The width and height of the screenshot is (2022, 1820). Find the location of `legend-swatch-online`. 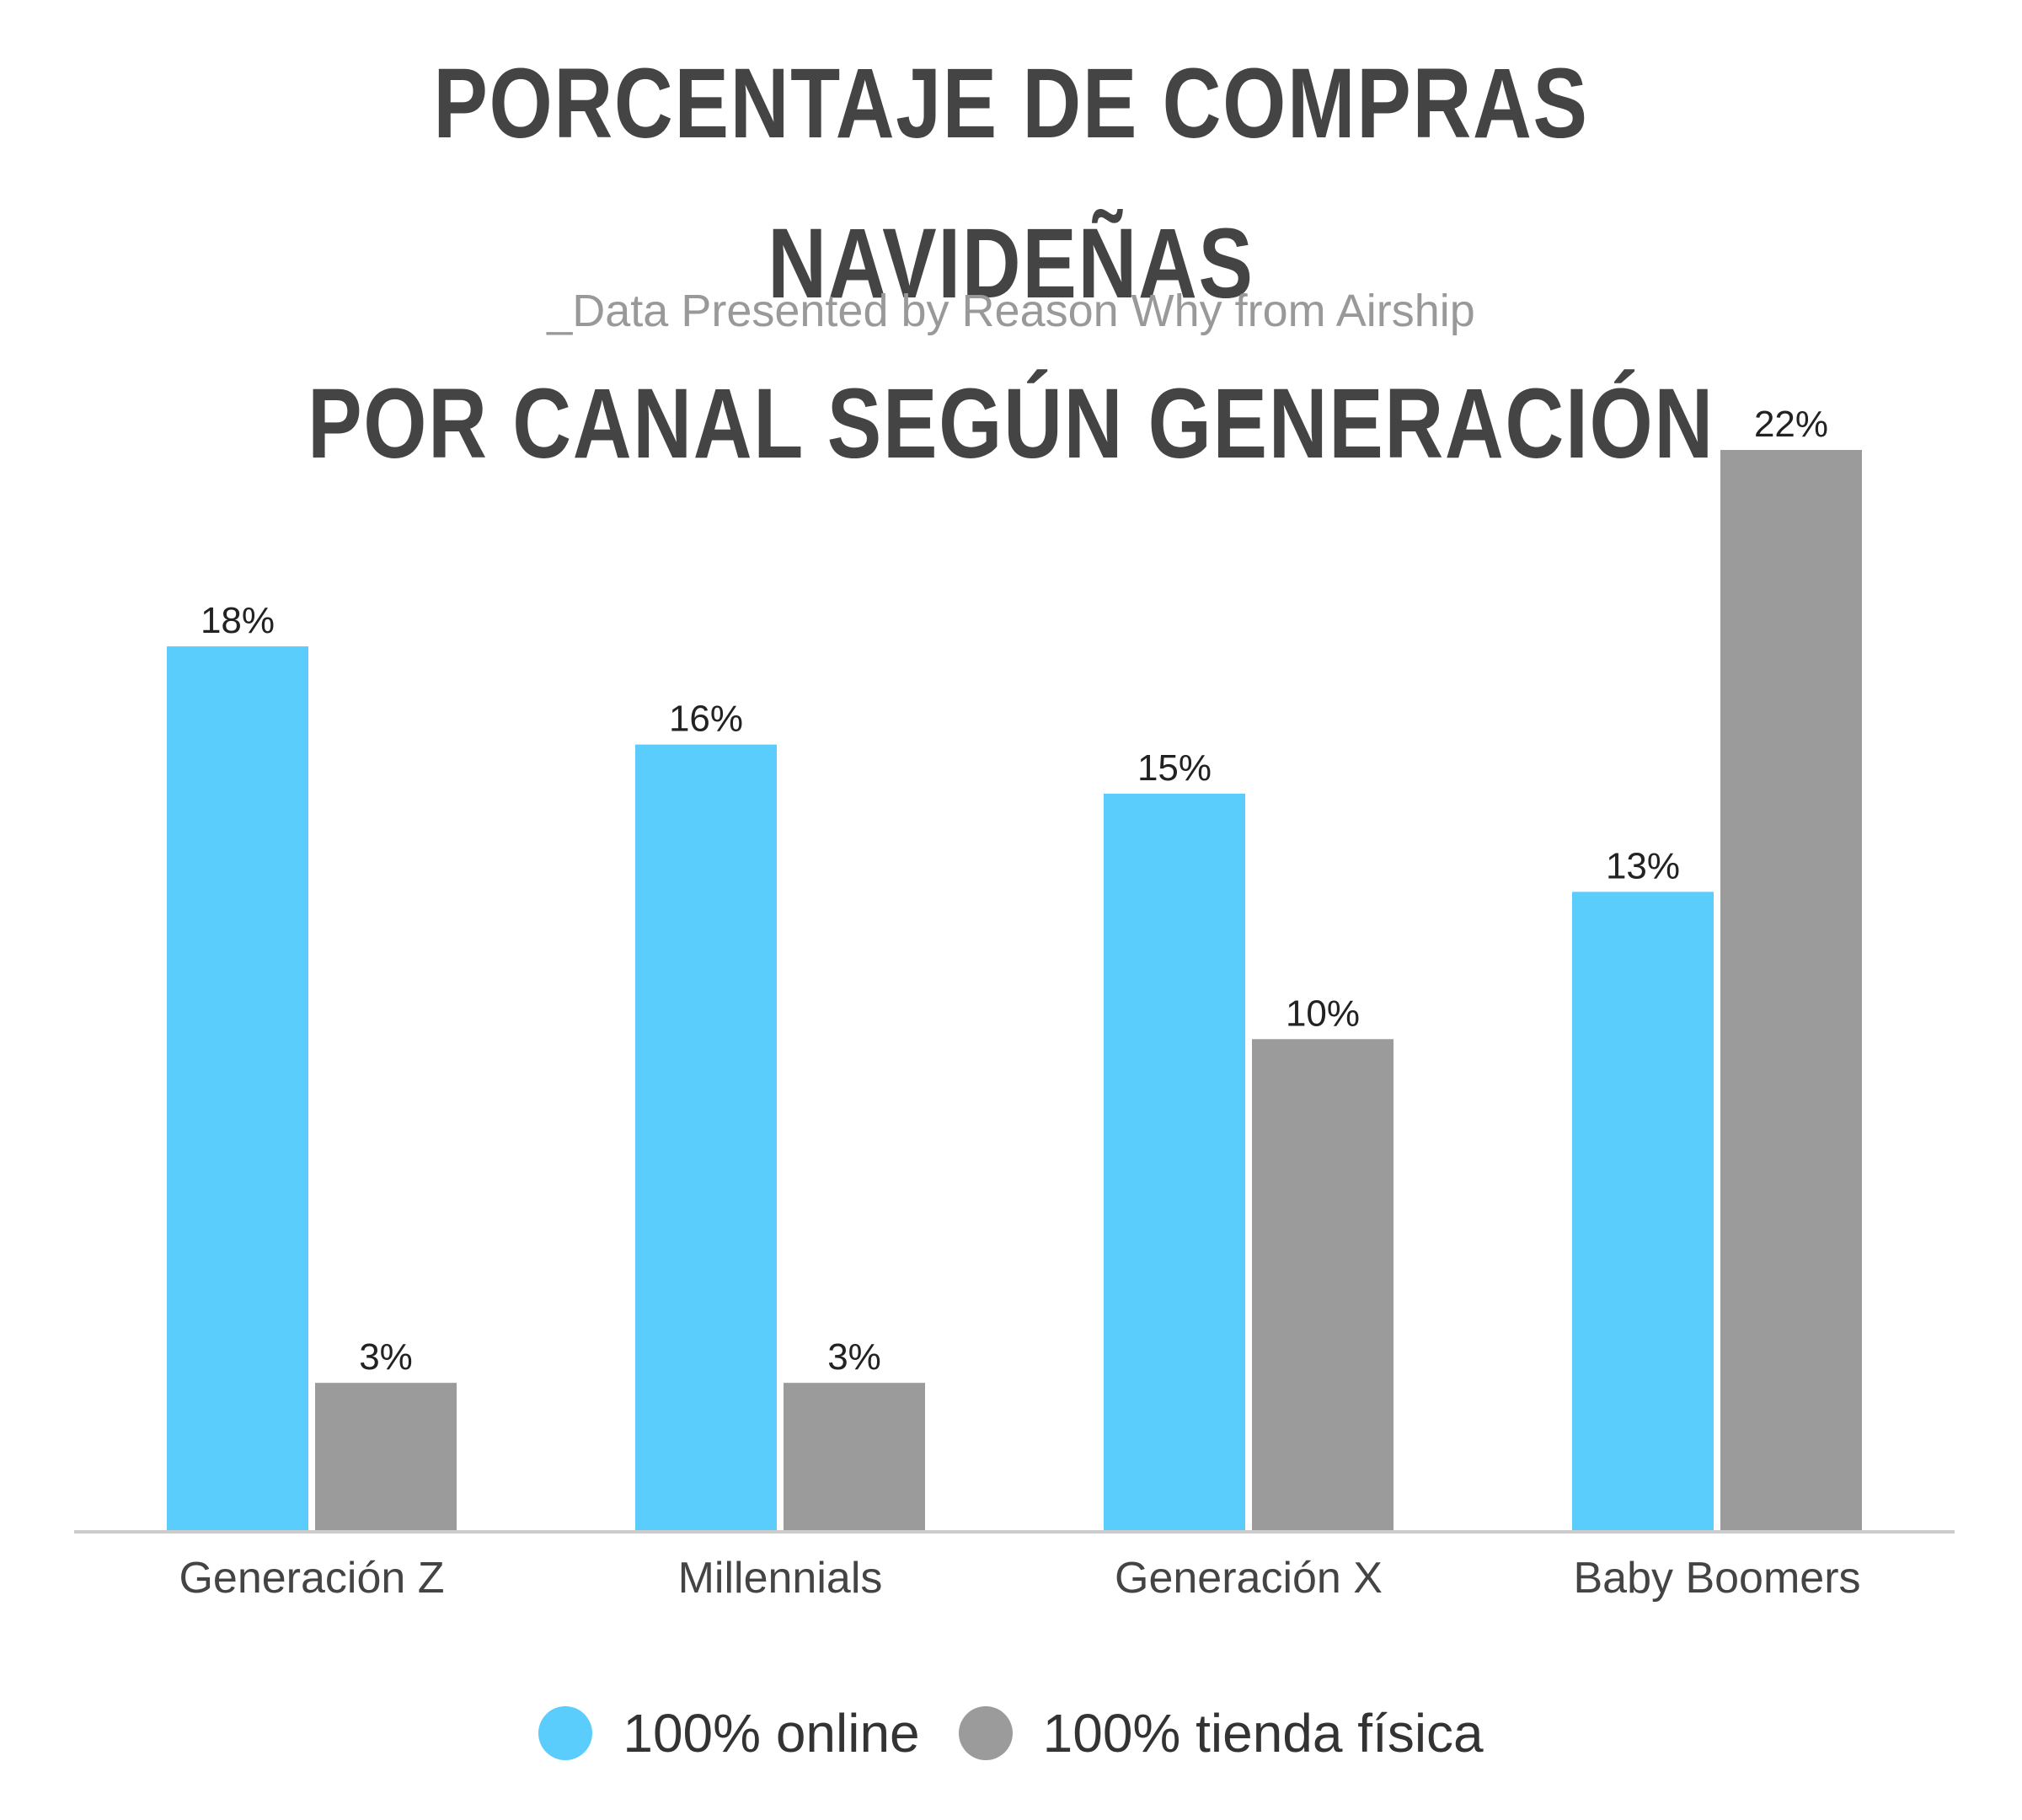

legend-swatch-online is located at coordinates (565, 1733).